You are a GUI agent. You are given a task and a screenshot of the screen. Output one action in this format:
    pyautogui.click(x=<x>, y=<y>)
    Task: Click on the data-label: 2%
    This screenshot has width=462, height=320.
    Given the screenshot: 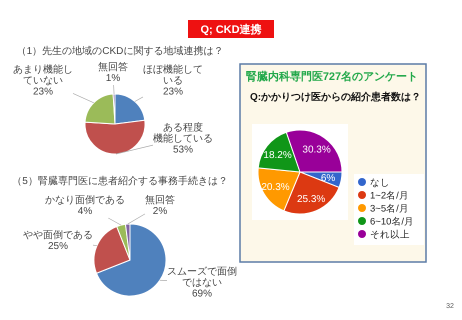 What is the action you would take?
    pyautogui.click(x=160, y=211)
    